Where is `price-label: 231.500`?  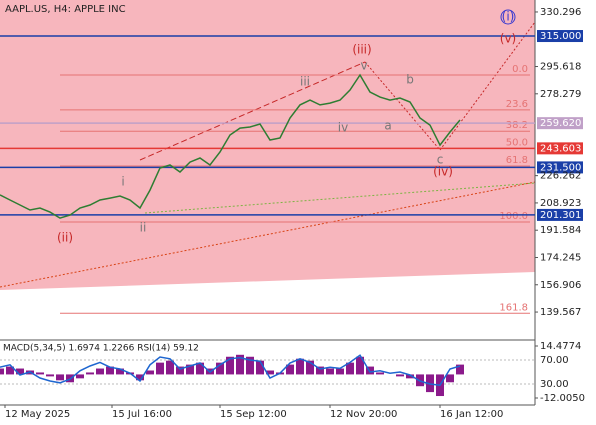
price-label: 231.500 is located at coordinates (560, 167).